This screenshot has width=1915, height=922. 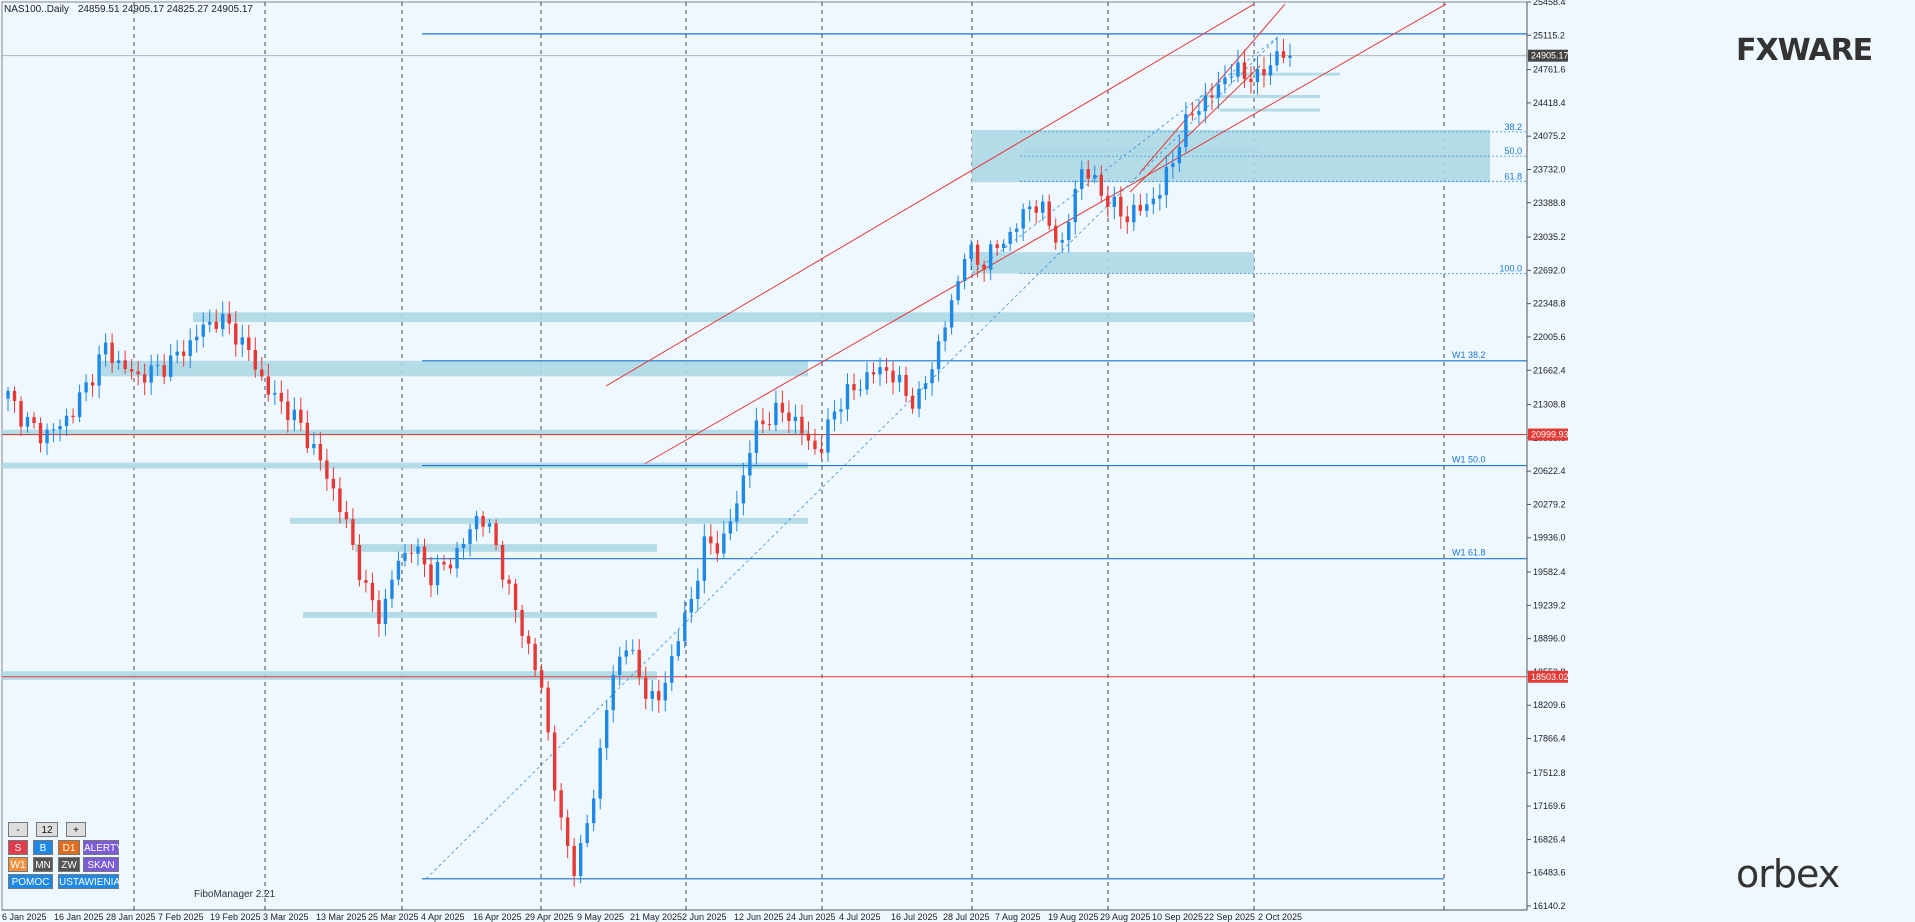 I want to click on price-tick-label: 20622.4, so click(x=1549, y=471).